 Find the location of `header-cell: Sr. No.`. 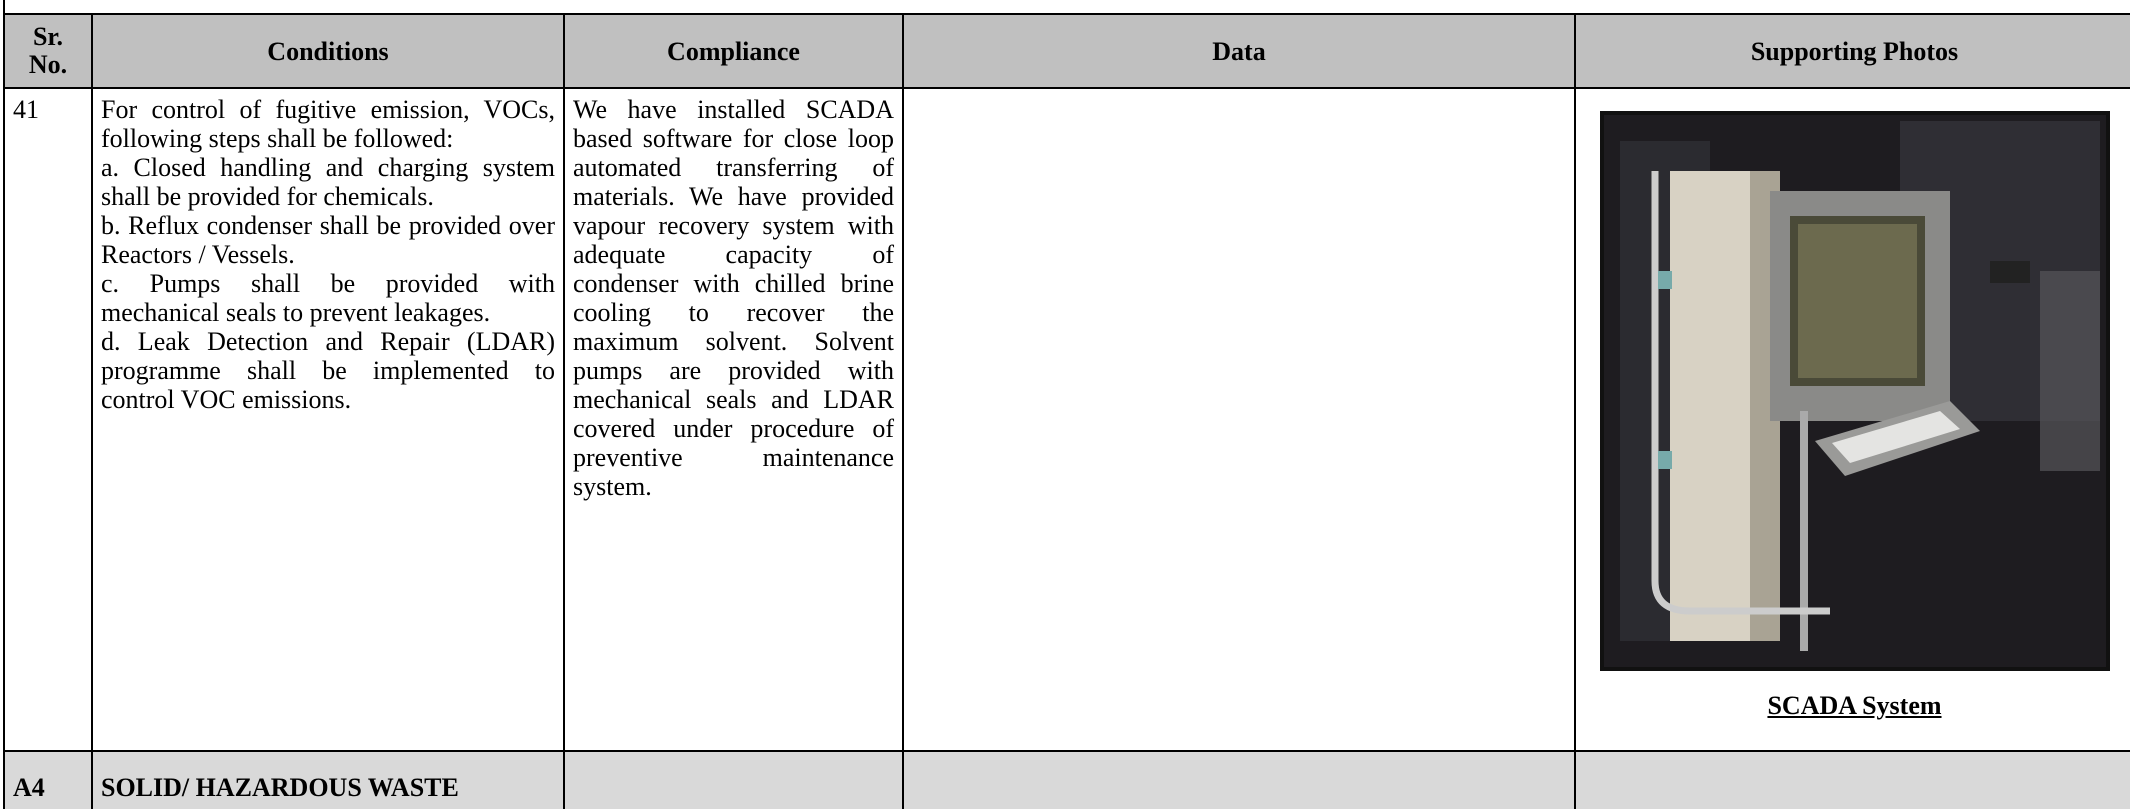

header-cell: Sr. No. is located at coordinates (48, 51).